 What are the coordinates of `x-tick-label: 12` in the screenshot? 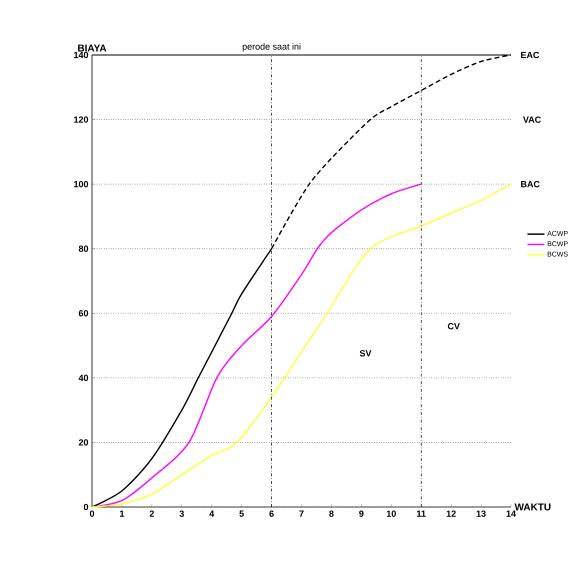 It's located at (451, 513).